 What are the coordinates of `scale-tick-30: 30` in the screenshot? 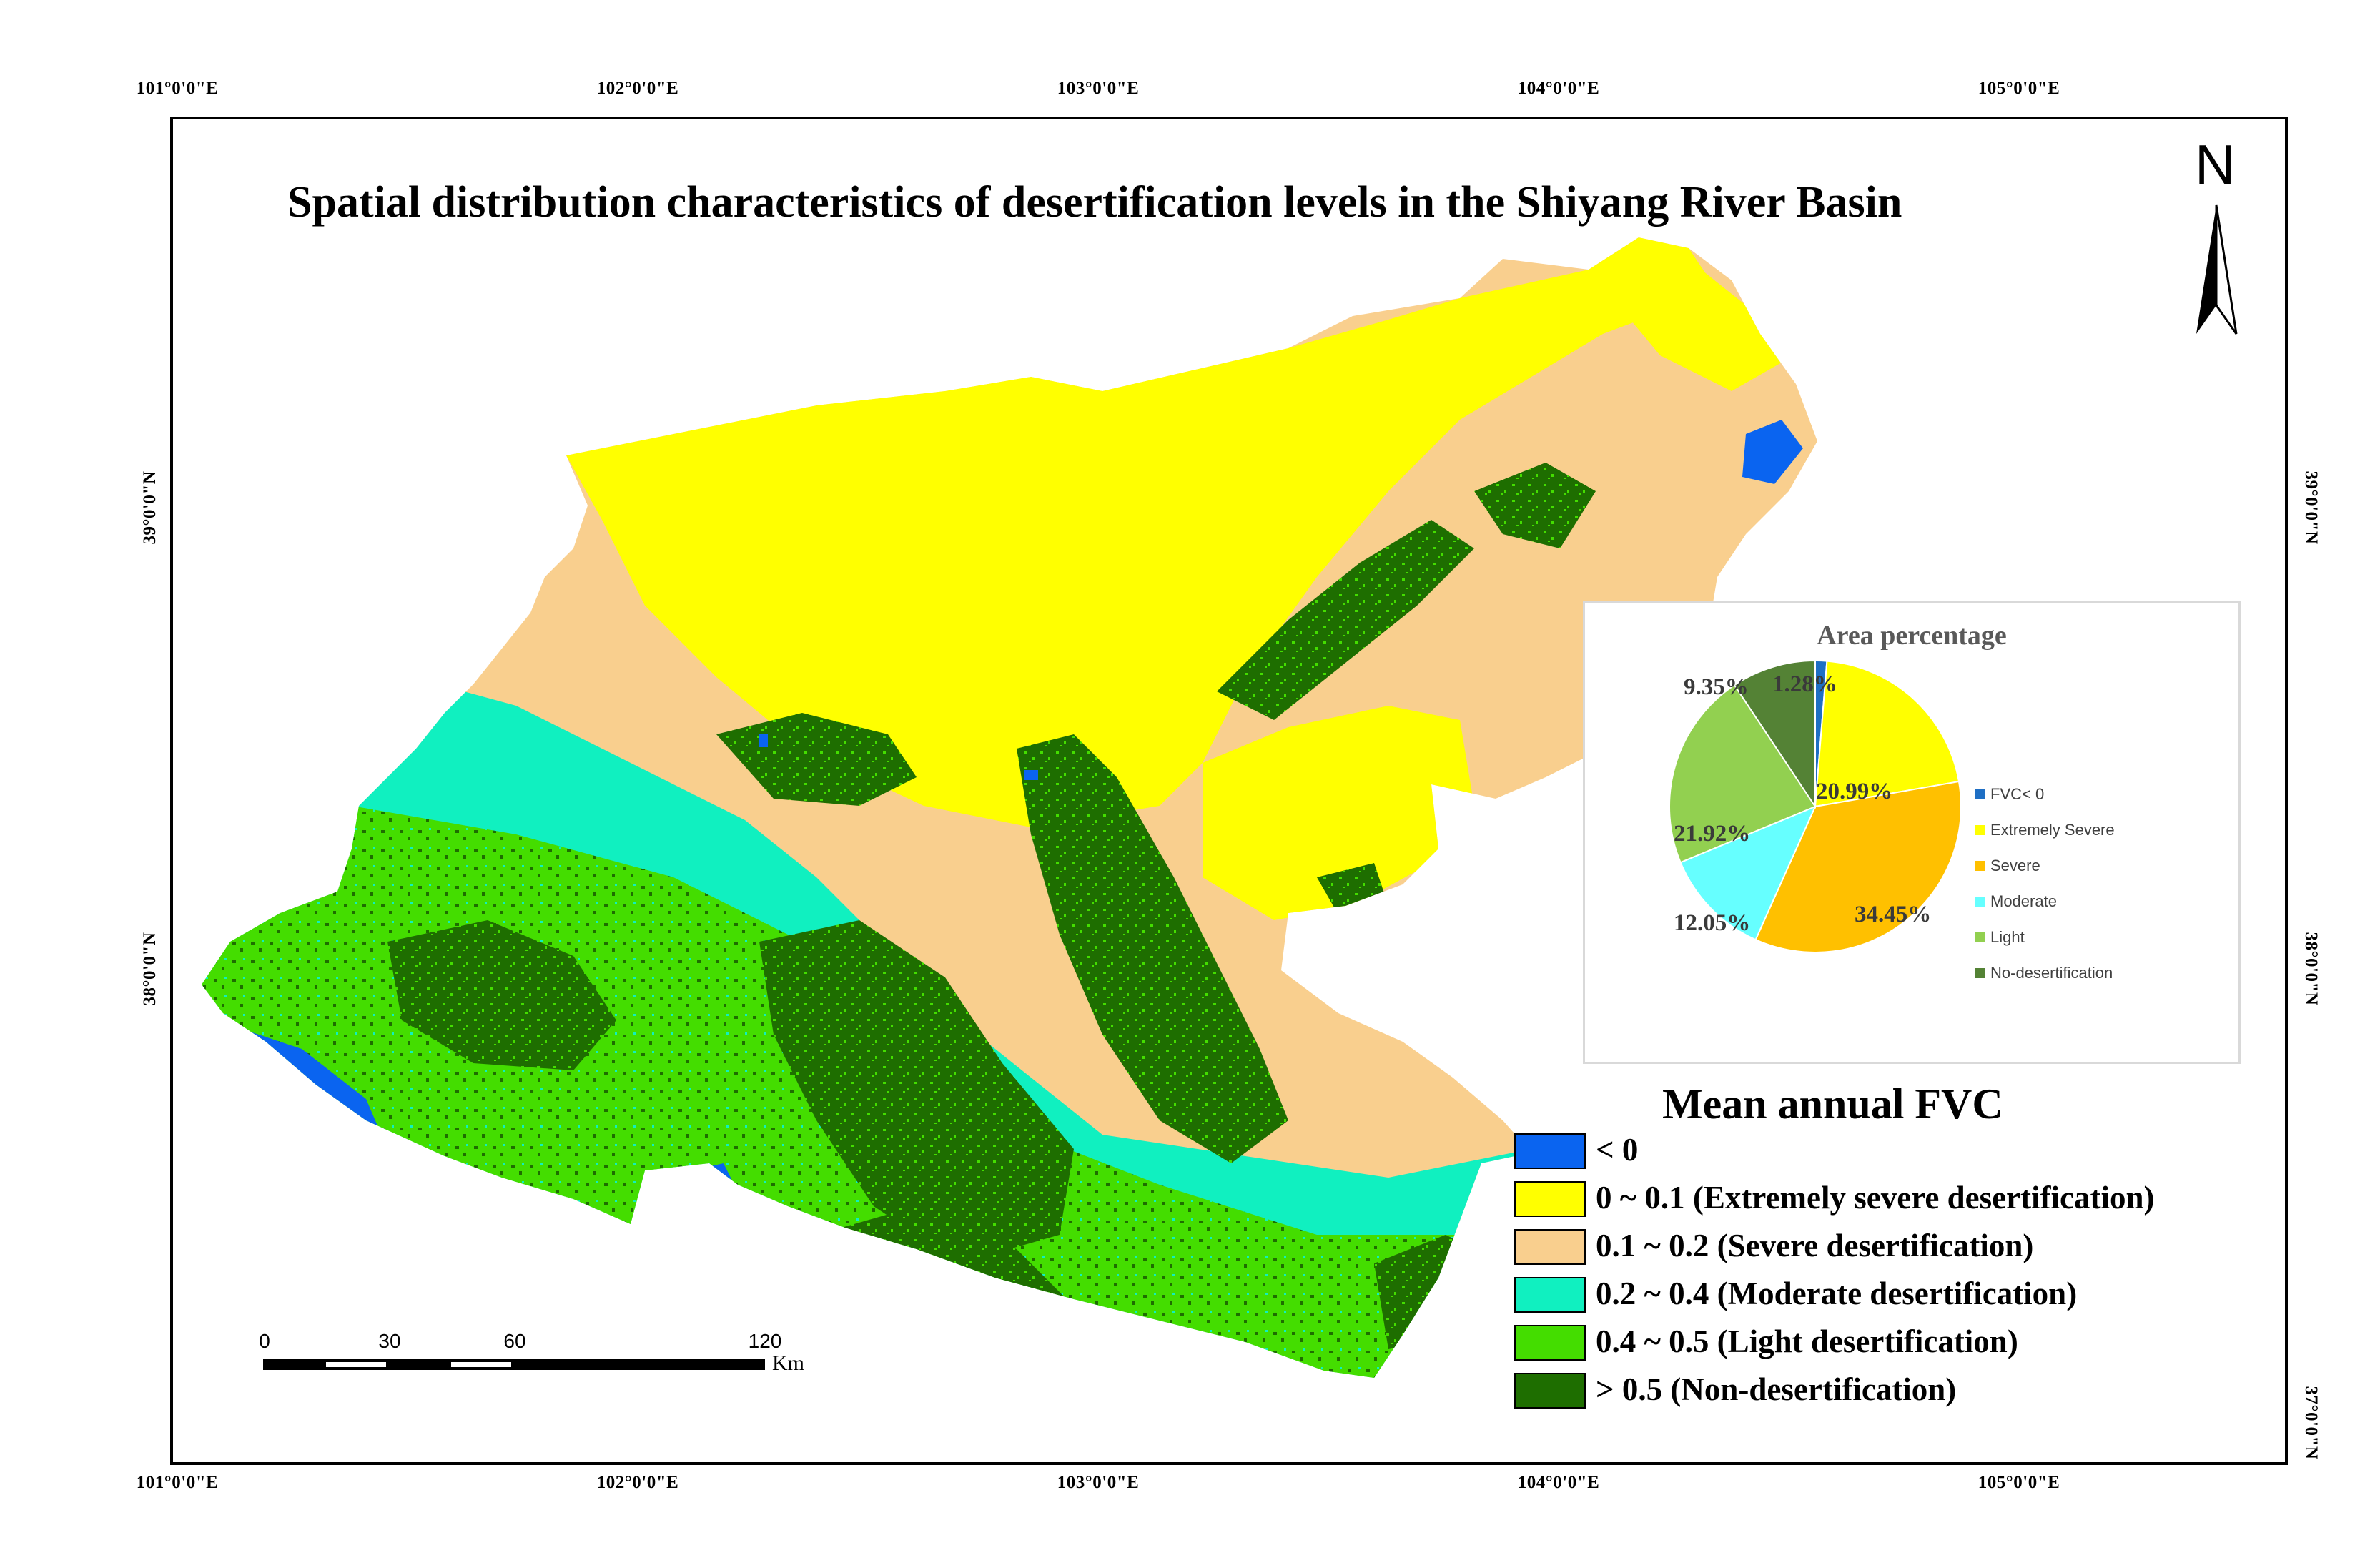 It's located at (389, 1341).